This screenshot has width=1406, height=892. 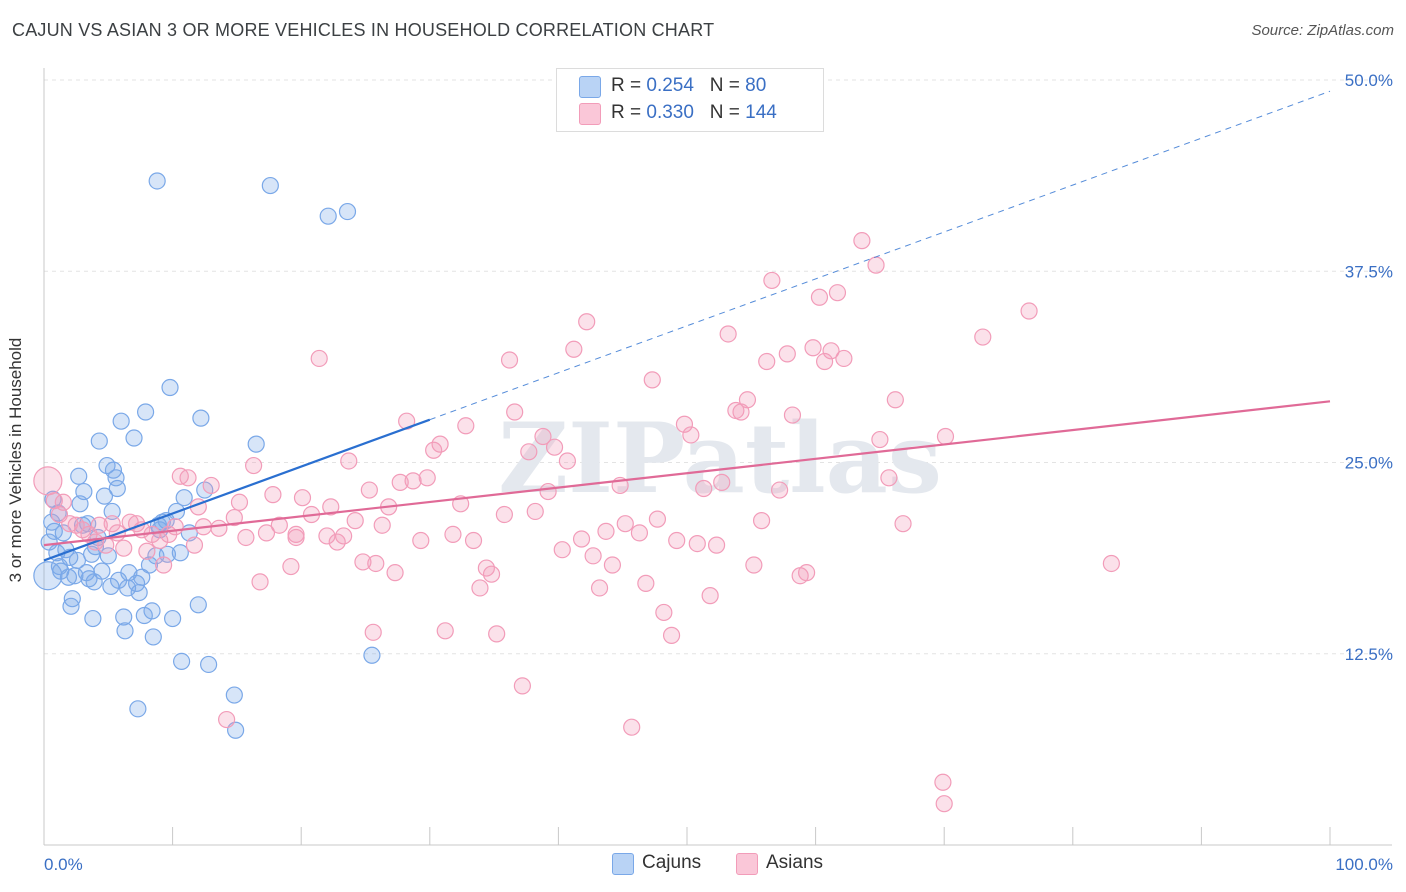 What do you see at coordinates (689, 85) in the screenshot?
I see `cajuns-stats: R = 0.254 N = 80` at bounding box center [689, 85].